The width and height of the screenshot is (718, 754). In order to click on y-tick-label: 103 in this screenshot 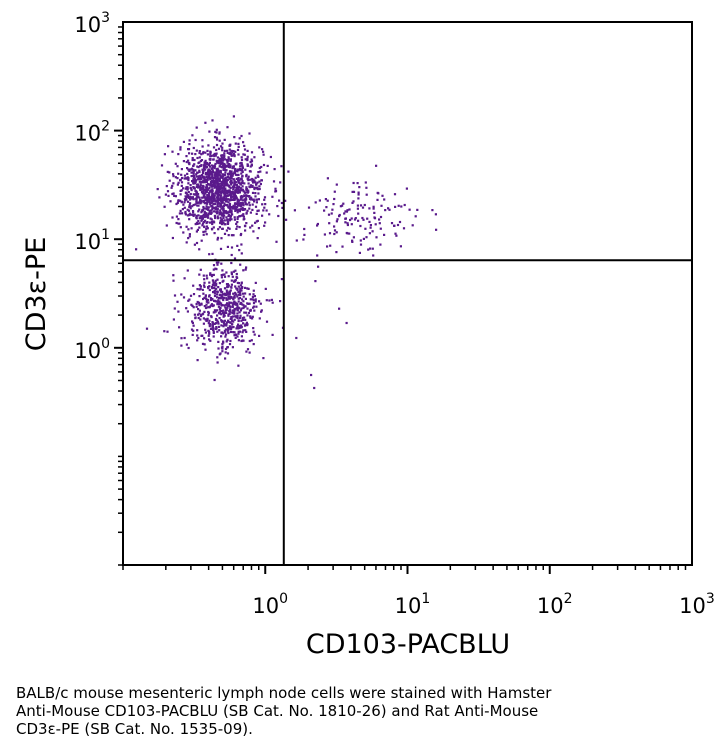, I will do `click(92, 23)`.